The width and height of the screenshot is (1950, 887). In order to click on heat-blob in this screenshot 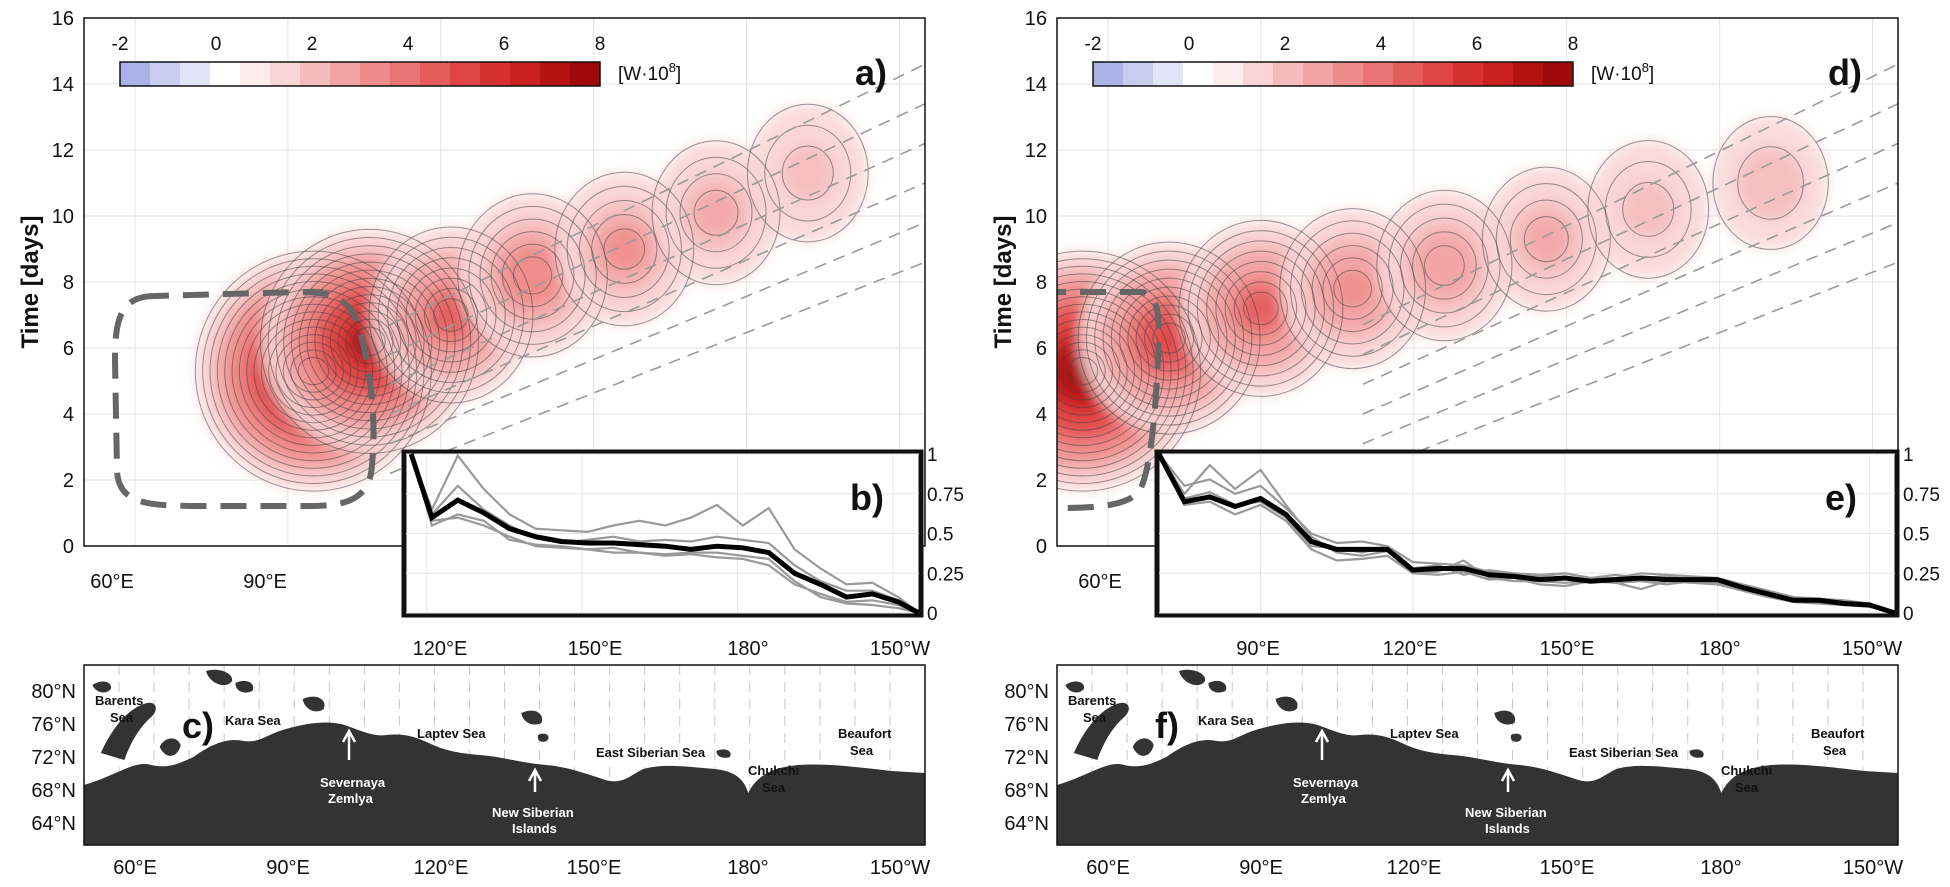, I will do `click(624, 249)`.